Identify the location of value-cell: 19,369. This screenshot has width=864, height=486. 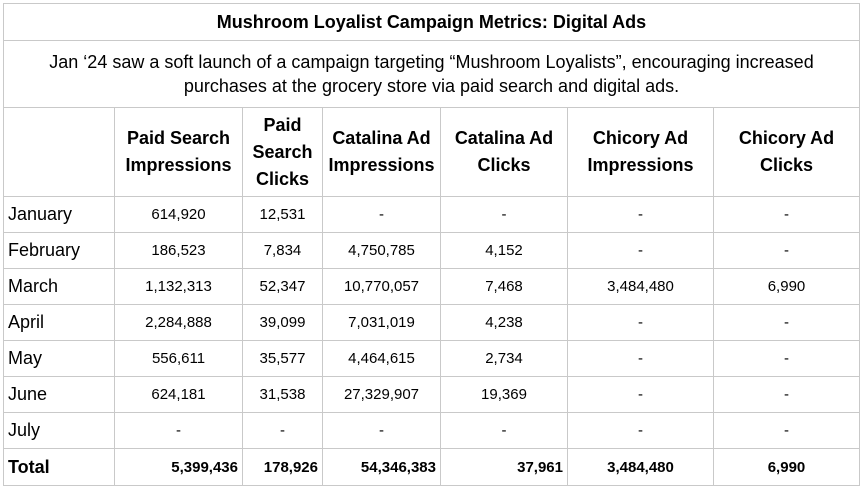
(504, 394).